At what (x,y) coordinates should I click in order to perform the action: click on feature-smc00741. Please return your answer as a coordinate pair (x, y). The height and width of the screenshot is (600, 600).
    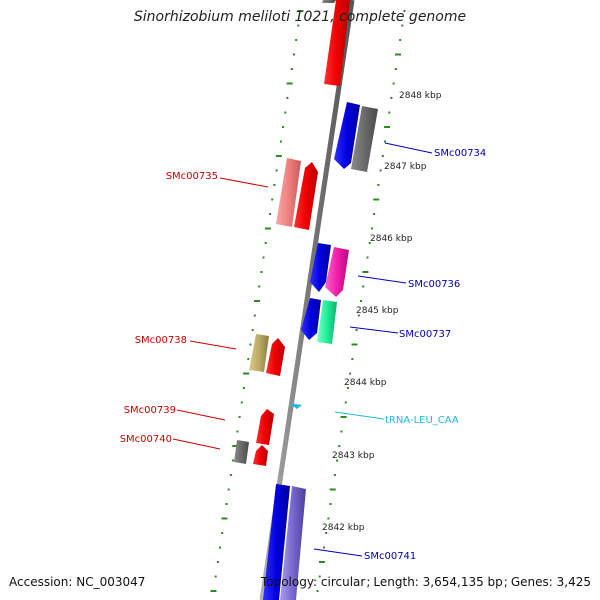
    Looking at the image, I should click on (293, 543).